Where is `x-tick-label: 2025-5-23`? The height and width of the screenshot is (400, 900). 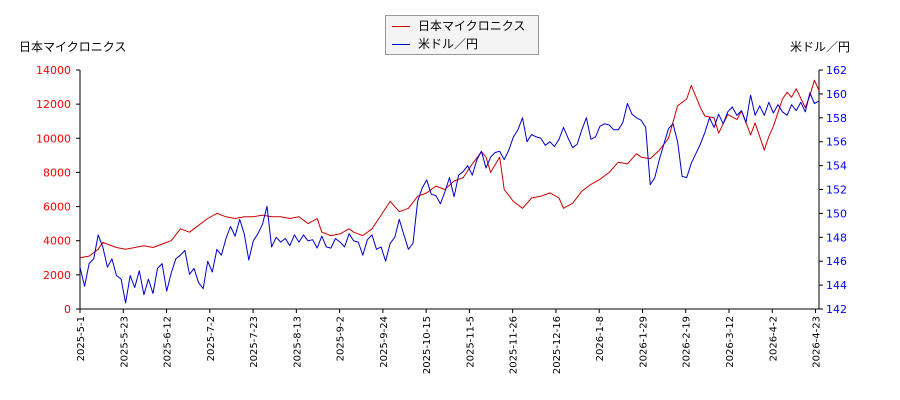 x-tick-label: 2025-5-23 is located at coordinates (124, 342).